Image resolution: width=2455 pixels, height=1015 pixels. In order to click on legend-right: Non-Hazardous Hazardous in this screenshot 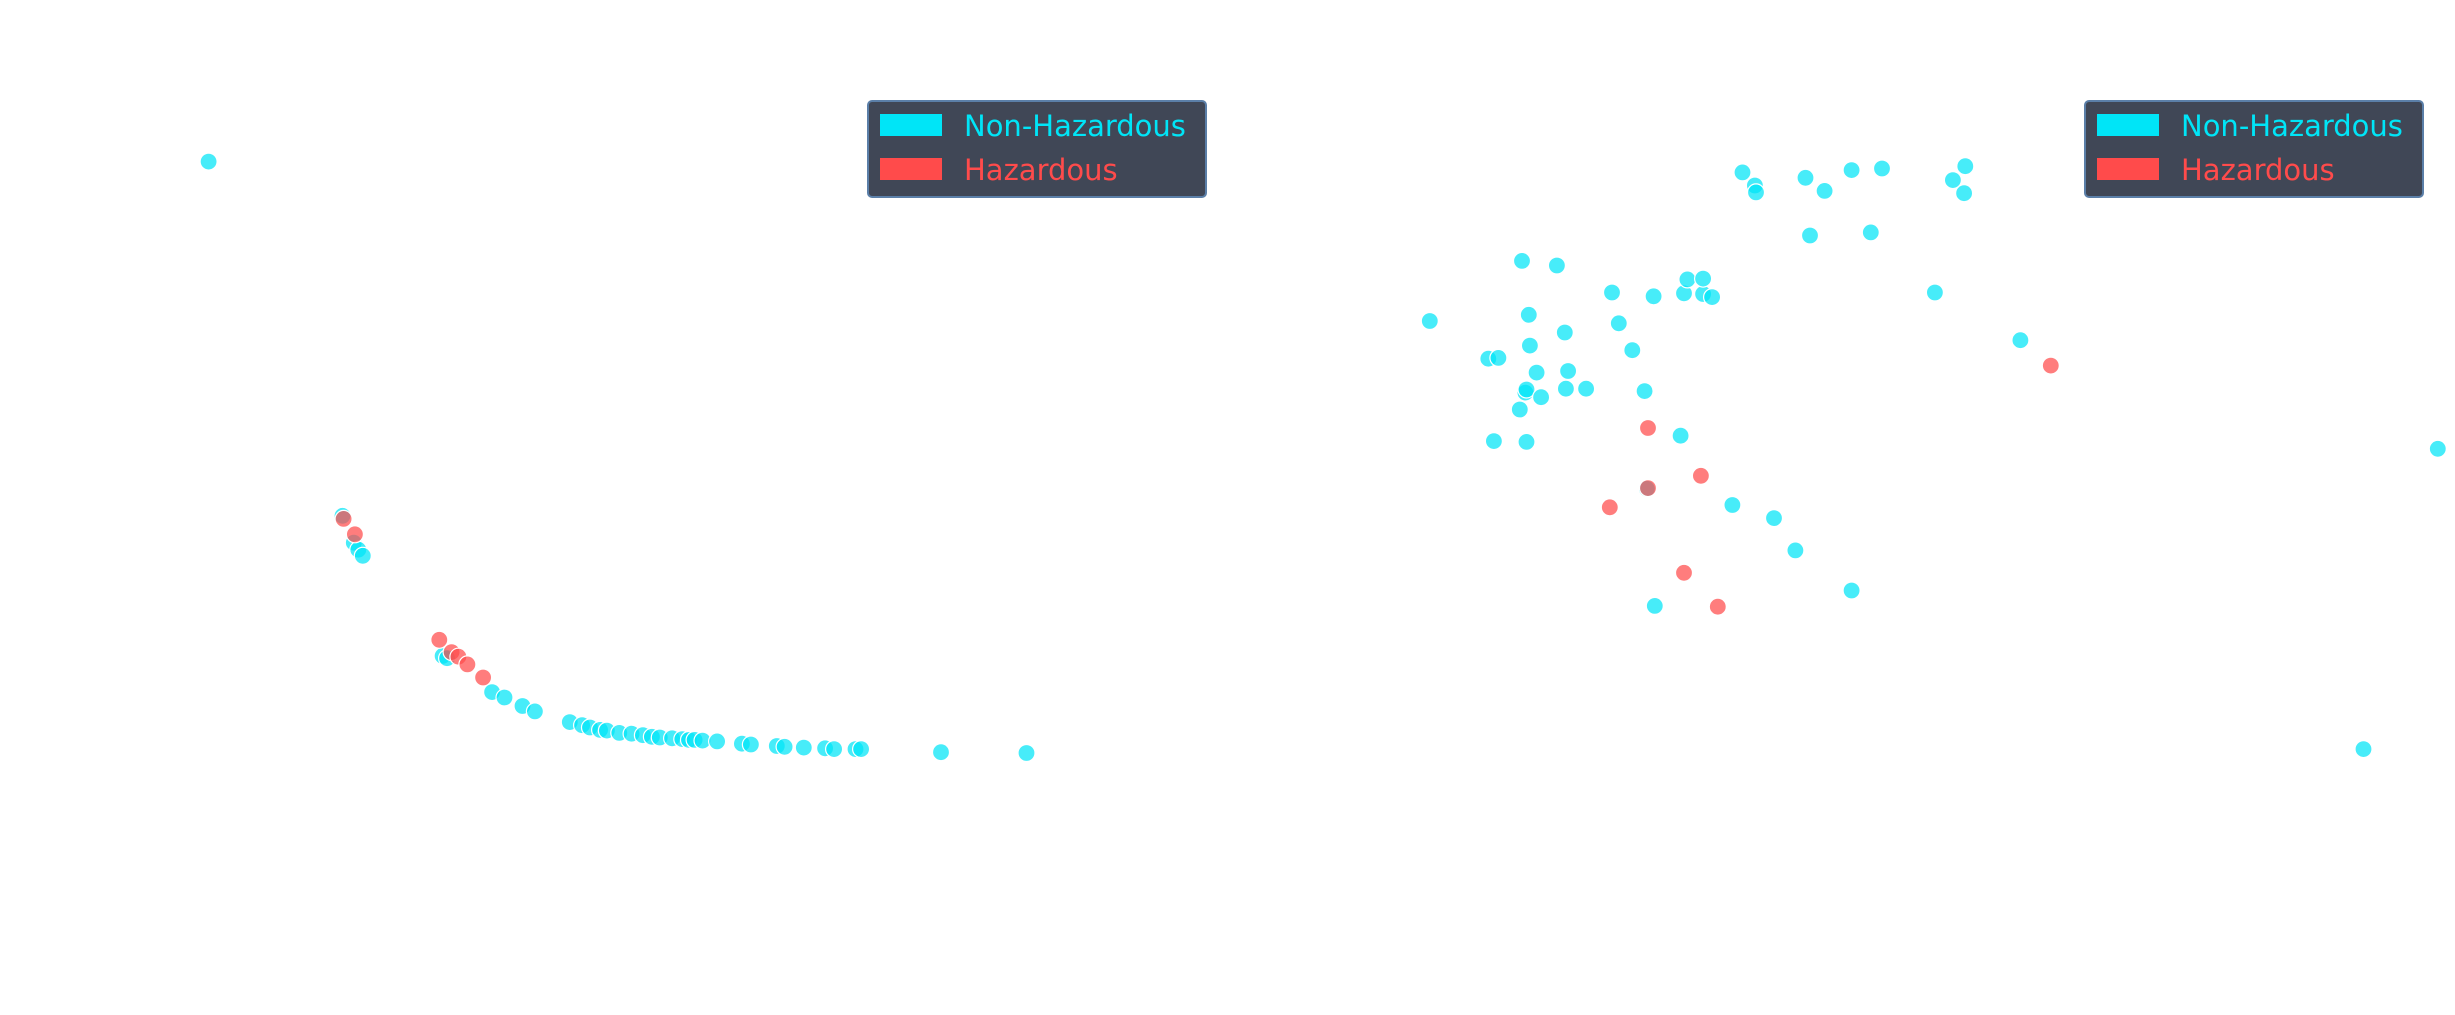, I will do `click(2254, 149)`.